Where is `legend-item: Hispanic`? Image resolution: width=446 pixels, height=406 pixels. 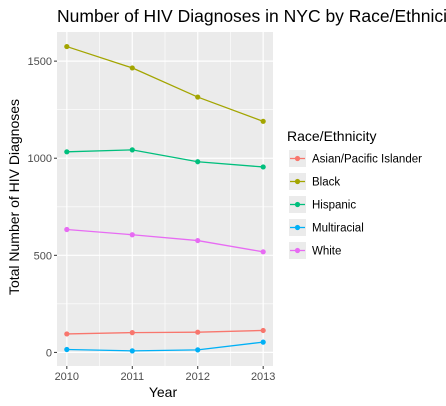 legend-item: Hispanic is located at coordinates (322, 204).